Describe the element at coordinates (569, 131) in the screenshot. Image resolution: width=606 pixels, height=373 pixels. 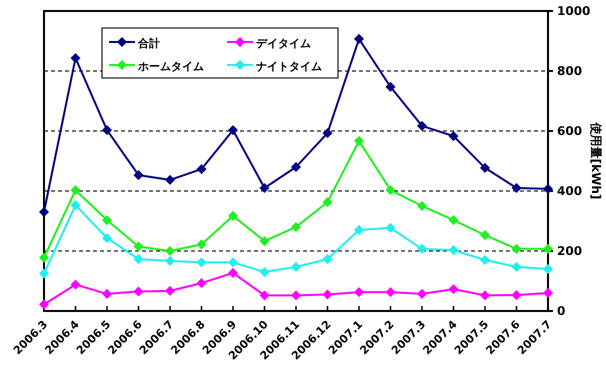
I see `y-tick-label: 600` at that location.